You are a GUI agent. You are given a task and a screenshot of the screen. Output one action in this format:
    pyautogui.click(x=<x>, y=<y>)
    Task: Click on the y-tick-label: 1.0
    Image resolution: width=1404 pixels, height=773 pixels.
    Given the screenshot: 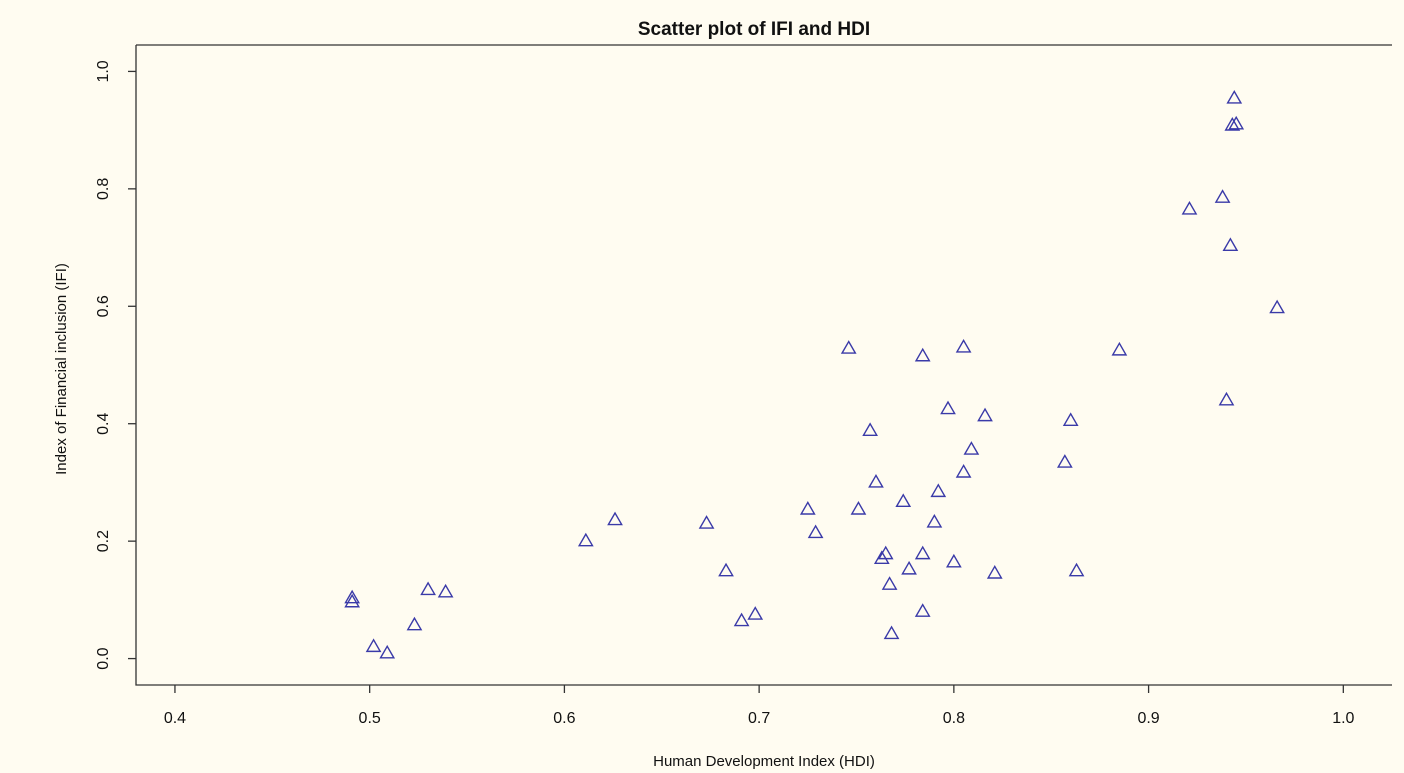 What is the action you would take?
    pyautogui.click(x=103, y=71)
    